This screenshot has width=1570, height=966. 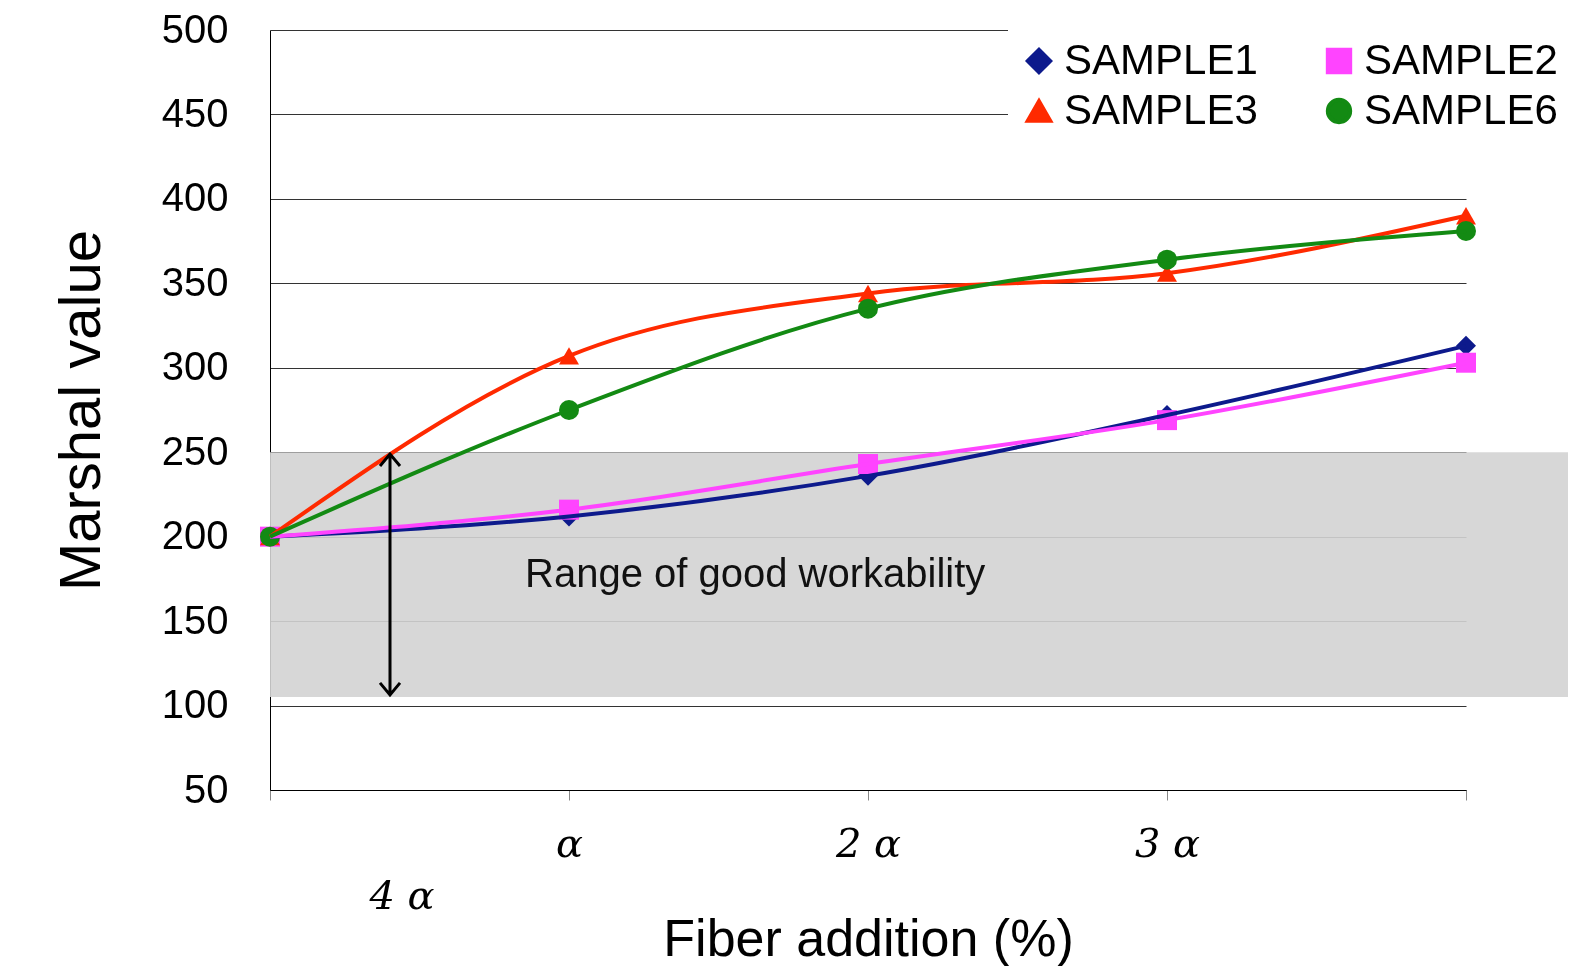 What do you see at coordinates (868, 842) in the screenshot?
I see `x-tick-label: 2 α` at bounding box center [868, 842].